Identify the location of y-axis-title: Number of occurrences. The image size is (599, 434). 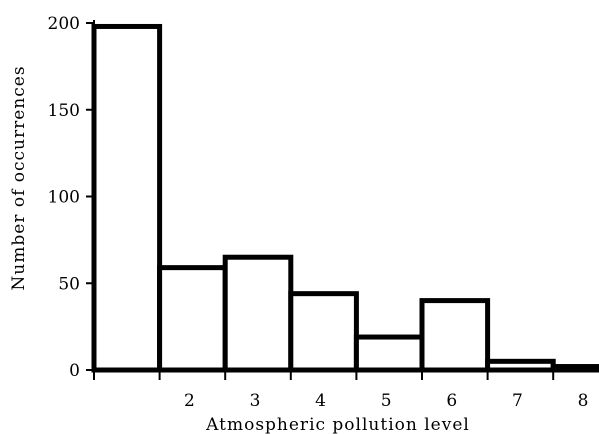
(19, 177).